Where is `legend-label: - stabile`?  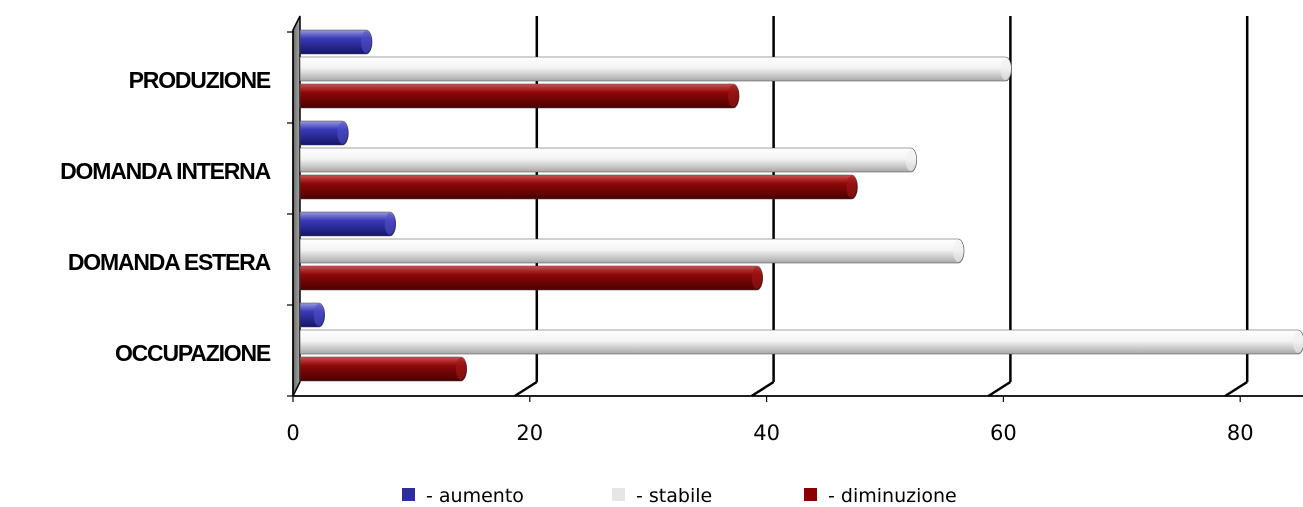
legend-label: - stabile is located at coordinates (674, 496).